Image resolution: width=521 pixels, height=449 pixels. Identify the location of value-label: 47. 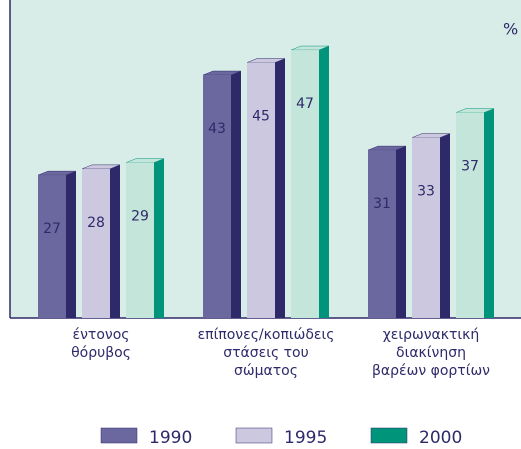
(305, 104).